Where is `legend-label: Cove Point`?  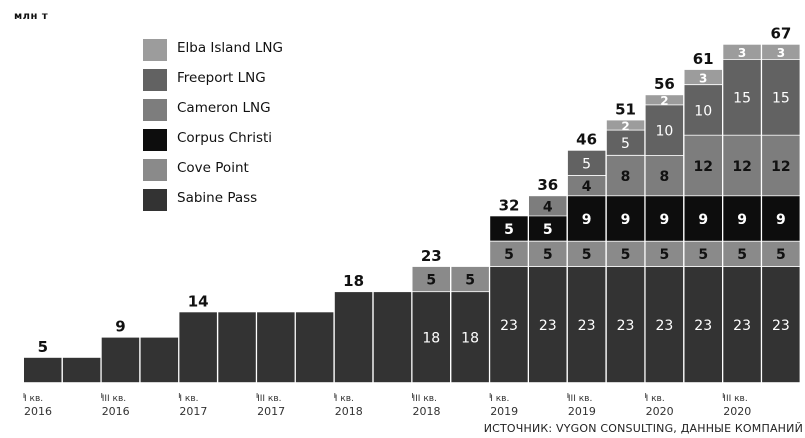 legend-label: Cove Point is located at coordinates (213, 168).